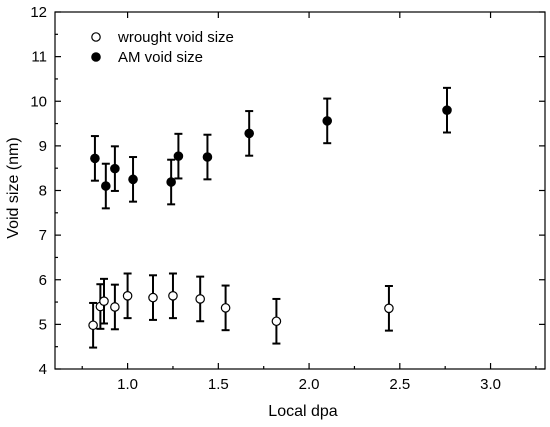  Describe the element at coordinates (13, 187) in the screenshot. I see `y-axis-label: Void size (nm)` at that location.